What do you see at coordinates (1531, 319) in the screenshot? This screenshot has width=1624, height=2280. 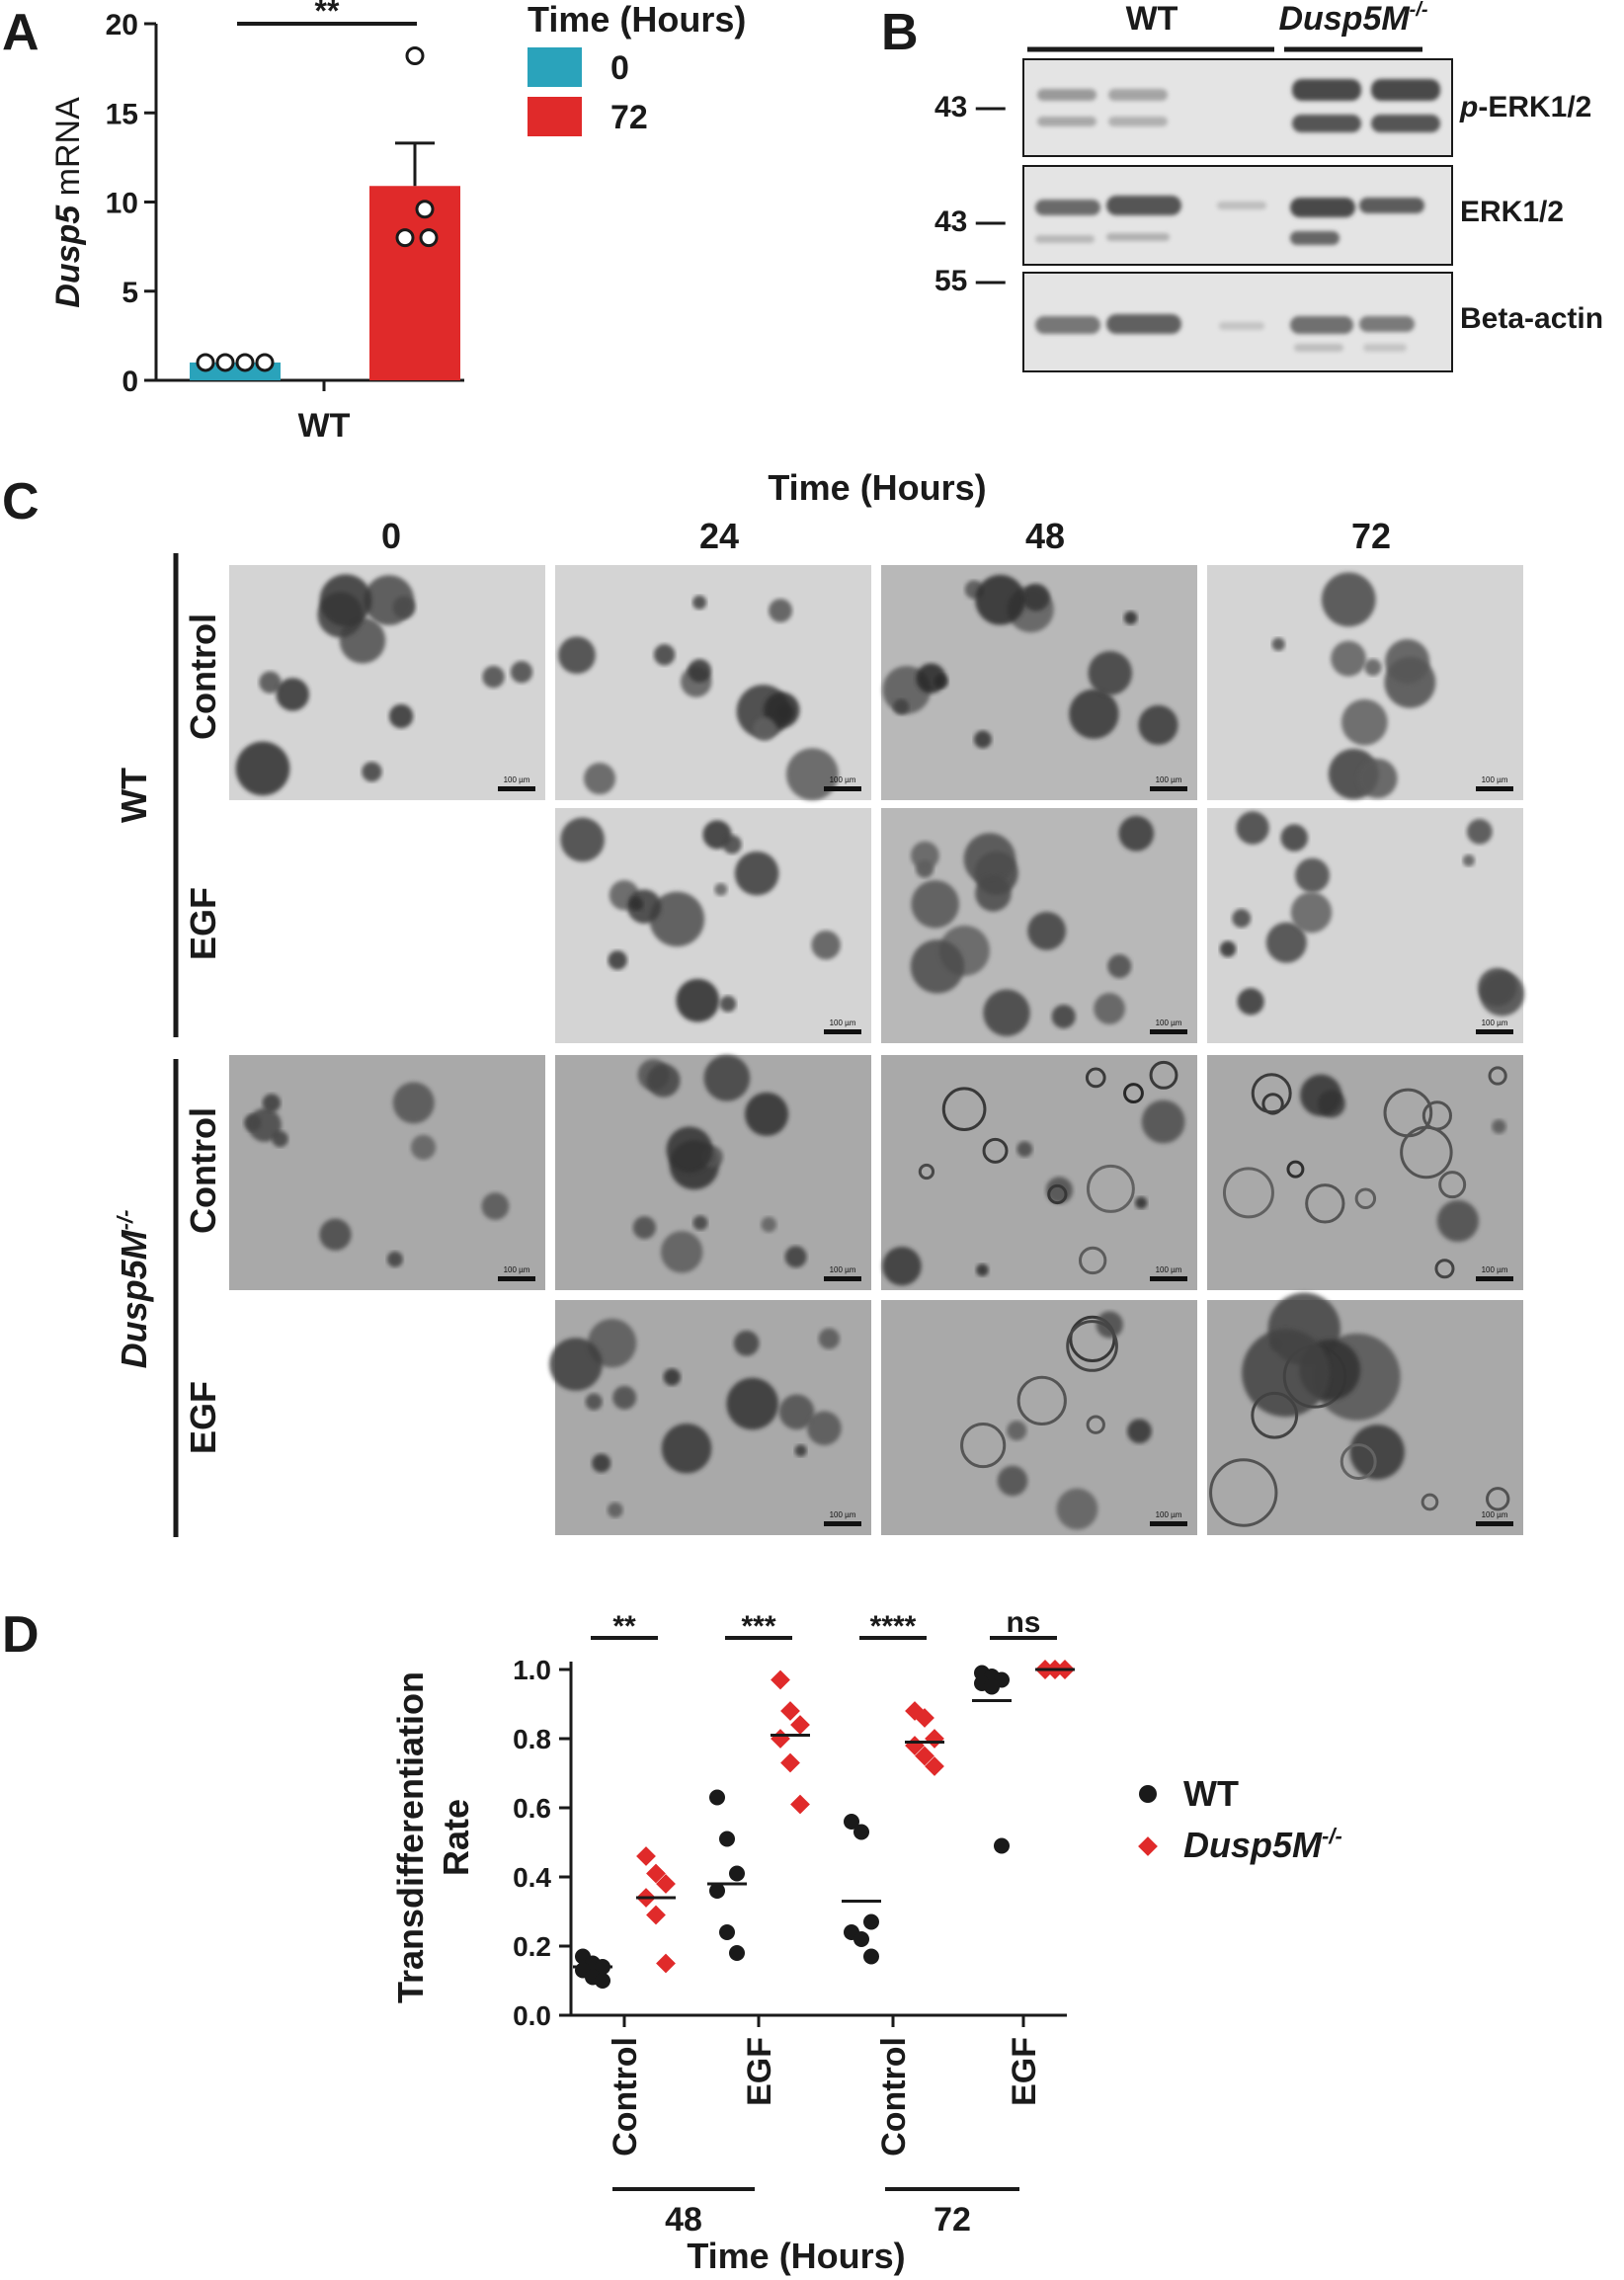 I see `blot-band-beta-actin: Beta-actin` at bounding box center [1531, 319].